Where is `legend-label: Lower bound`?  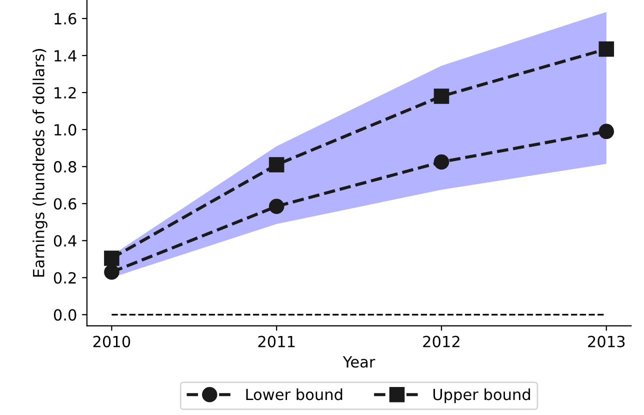
legend-label: Lower bound is located at coordinates (294, 394).